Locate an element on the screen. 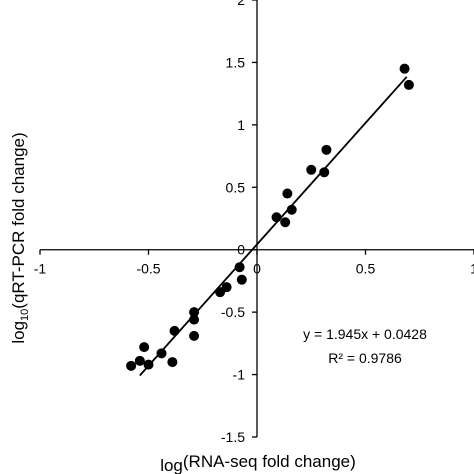 The width and height of the screenshot is (474, 474). y-tick-label: -0.5 is located at coordinates (233, 312).